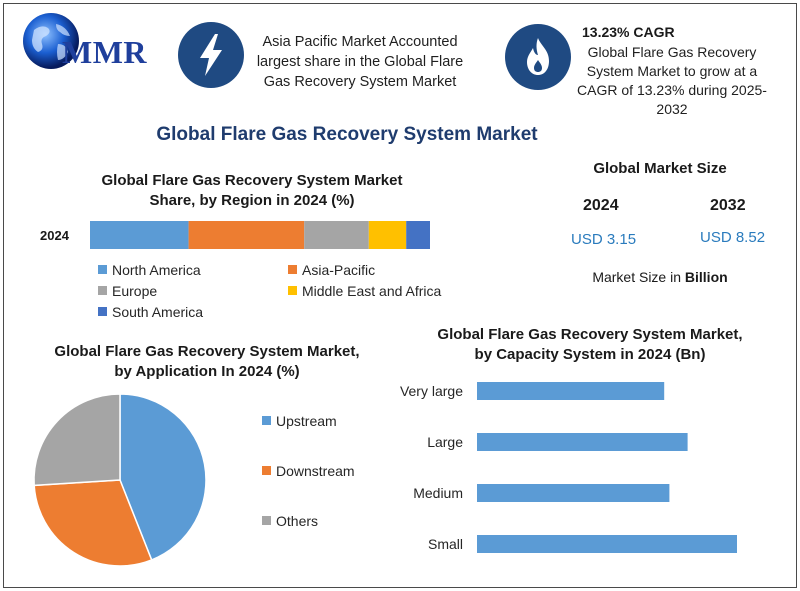 This screenshot has height=591, width=800. I want to click on region-legend-item-4: South America, so click(150, 312).